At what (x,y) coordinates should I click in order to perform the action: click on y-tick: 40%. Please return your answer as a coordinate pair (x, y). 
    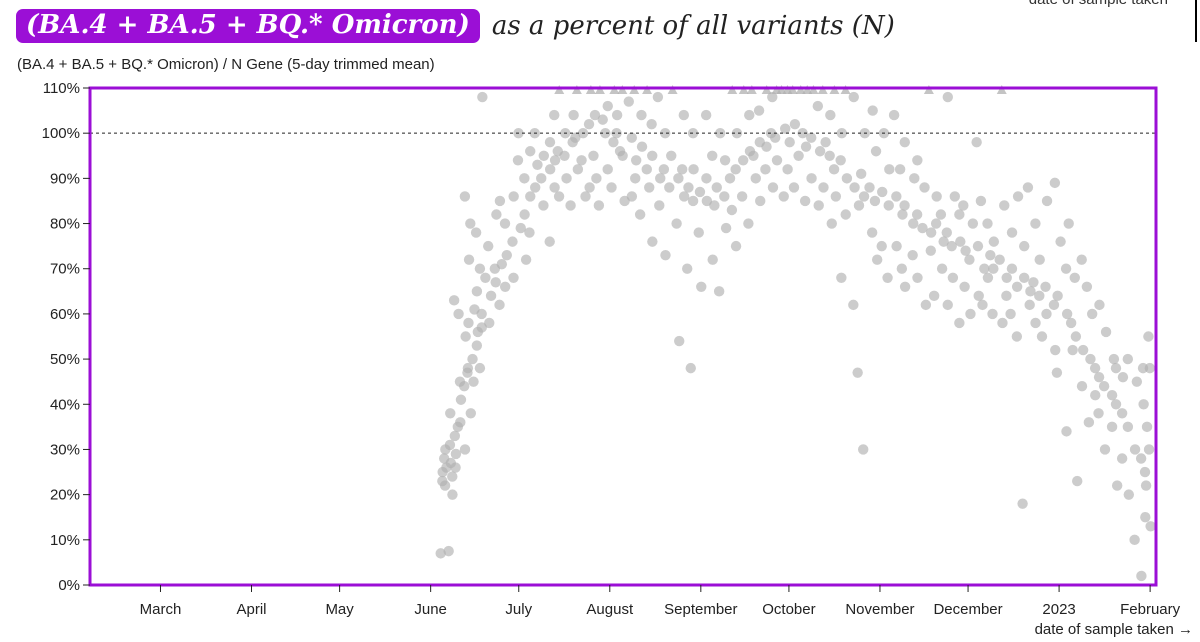
    Looking at the image, I should click on (70, 404).